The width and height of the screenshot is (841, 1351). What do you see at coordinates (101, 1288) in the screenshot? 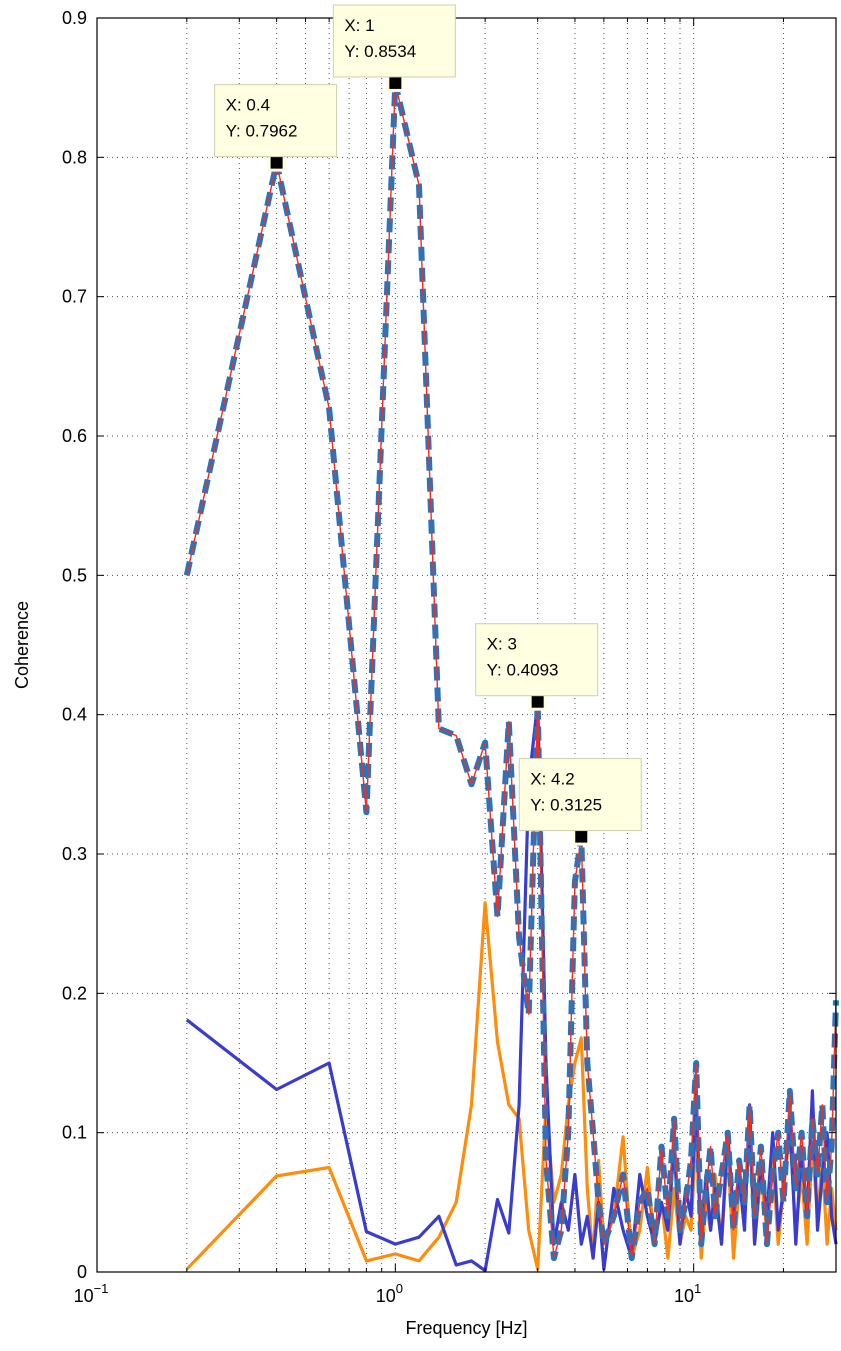
I see `x-tick-exponent: −1` at bounding box center [101, 1288].